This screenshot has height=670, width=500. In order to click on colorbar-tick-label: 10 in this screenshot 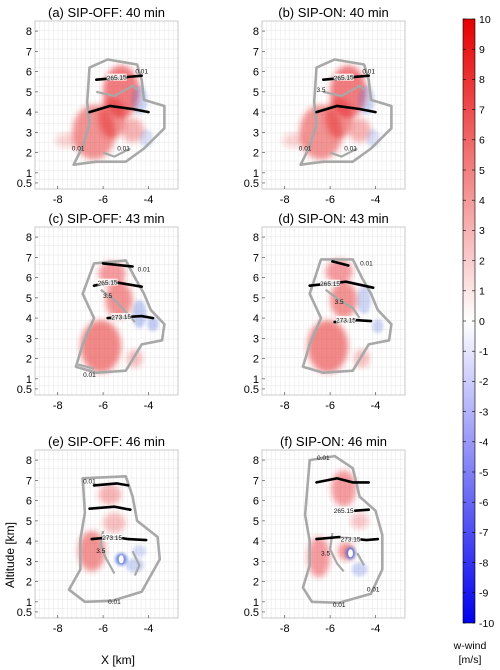, I will do `click(485, 20)`.